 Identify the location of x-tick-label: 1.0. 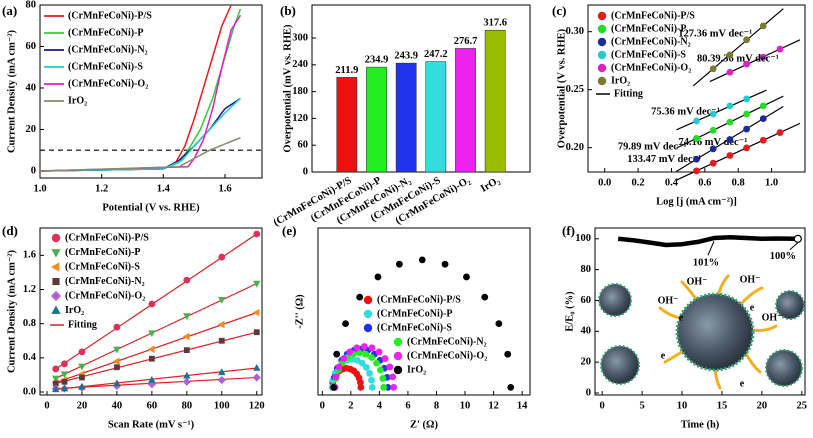
(39, 188).